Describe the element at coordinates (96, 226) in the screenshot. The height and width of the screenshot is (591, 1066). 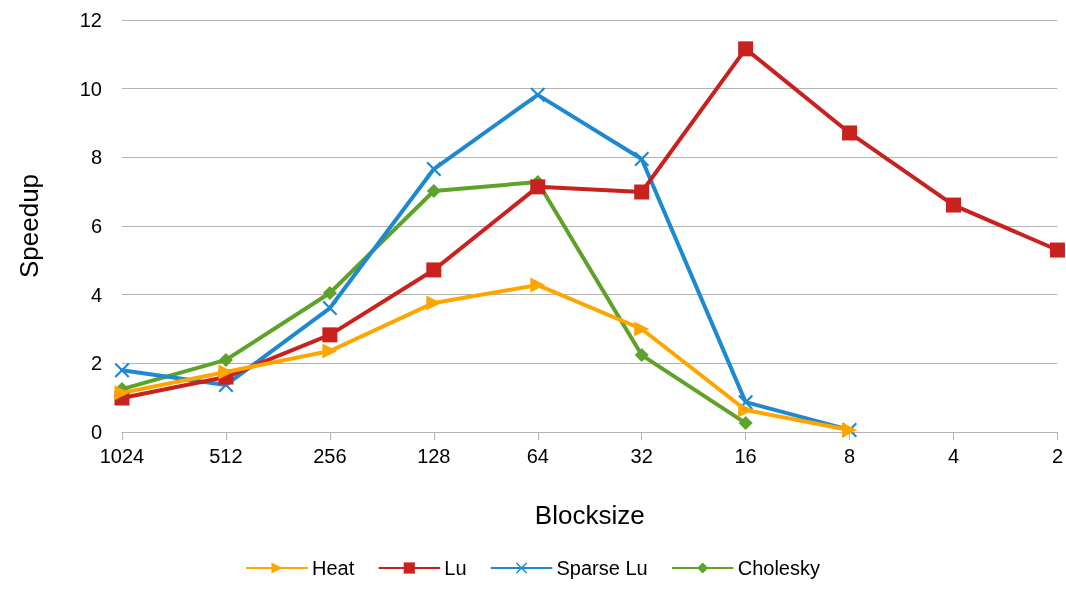
I see `y-tick-label: 6` at that location.